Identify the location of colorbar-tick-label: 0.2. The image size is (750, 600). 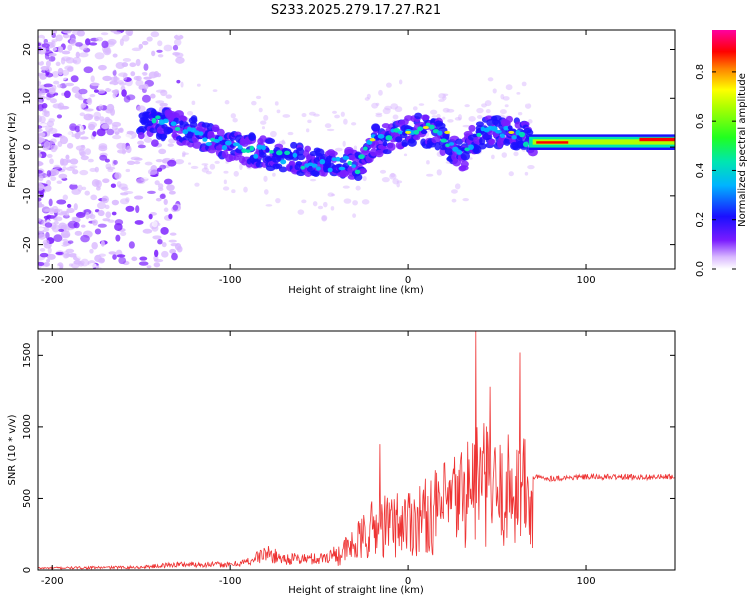
(700, 220).